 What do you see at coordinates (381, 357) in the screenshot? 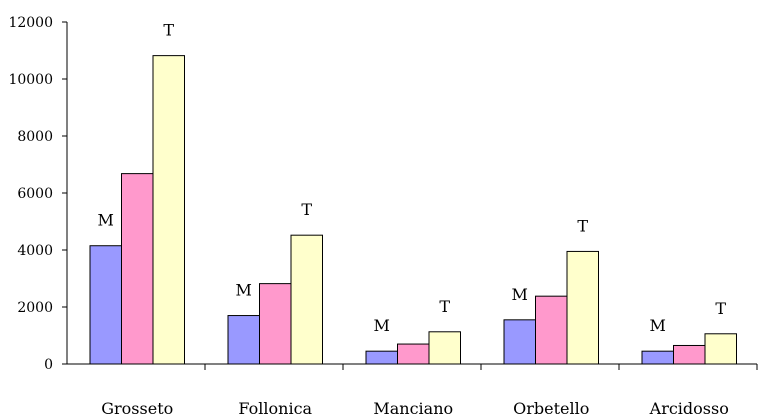
I see `bar-manciano-s0` at bounding box center [381, 357].